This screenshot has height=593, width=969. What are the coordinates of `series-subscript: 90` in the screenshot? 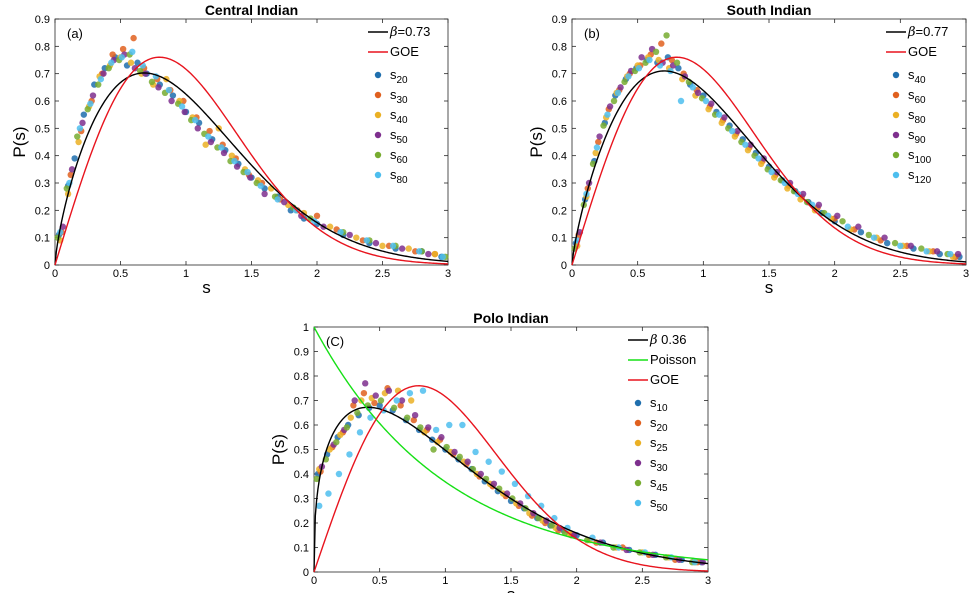 It's located at (921, 140).